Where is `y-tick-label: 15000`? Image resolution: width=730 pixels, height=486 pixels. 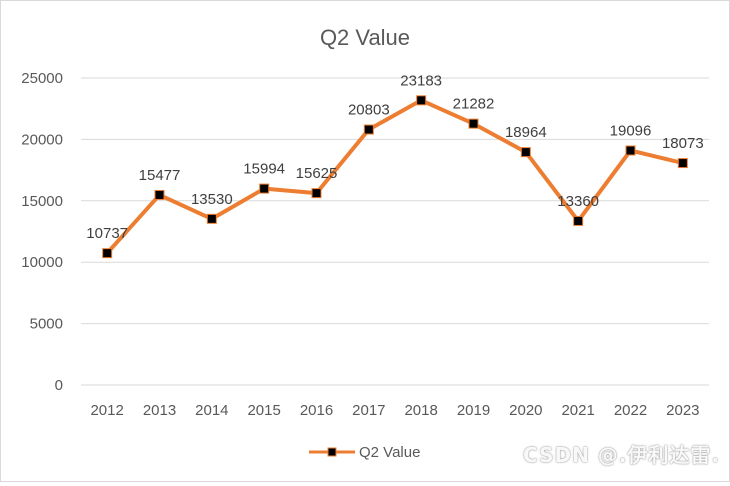
y-tick-label: 15000 is located at coordinates (42, 201).